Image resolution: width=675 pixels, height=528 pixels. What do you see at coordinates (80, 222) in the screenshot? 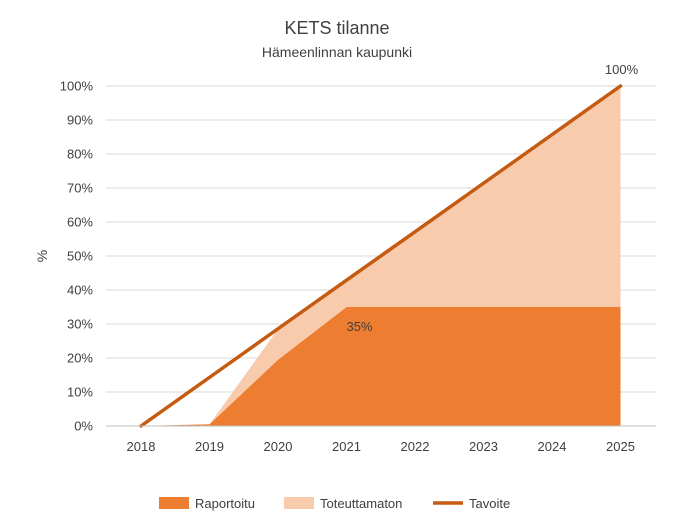
I see `y-tick-label: 60%` at bounding box center [80, 222].